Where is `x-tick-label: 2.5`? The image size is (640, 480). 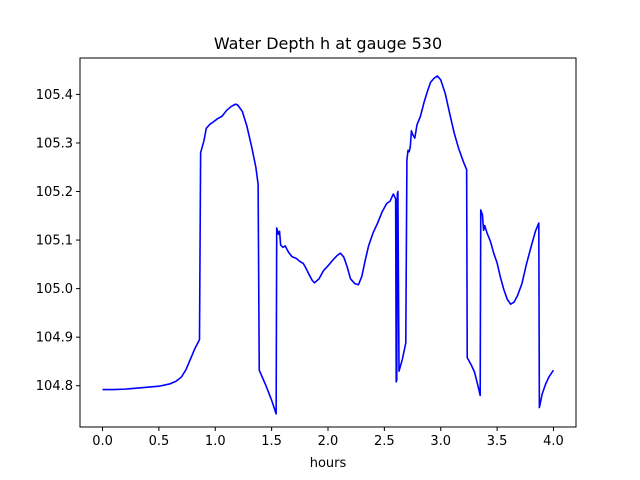 x-tick-label: 2.5 is located at coordinates (384, 441).